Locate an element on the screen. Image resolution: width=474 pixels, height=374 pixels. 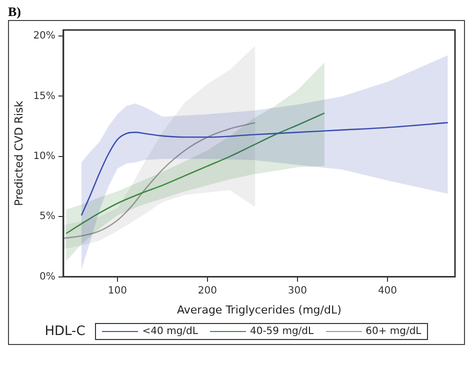
legend-label: 60+ mg/dL is located at coordinates (394, 331).